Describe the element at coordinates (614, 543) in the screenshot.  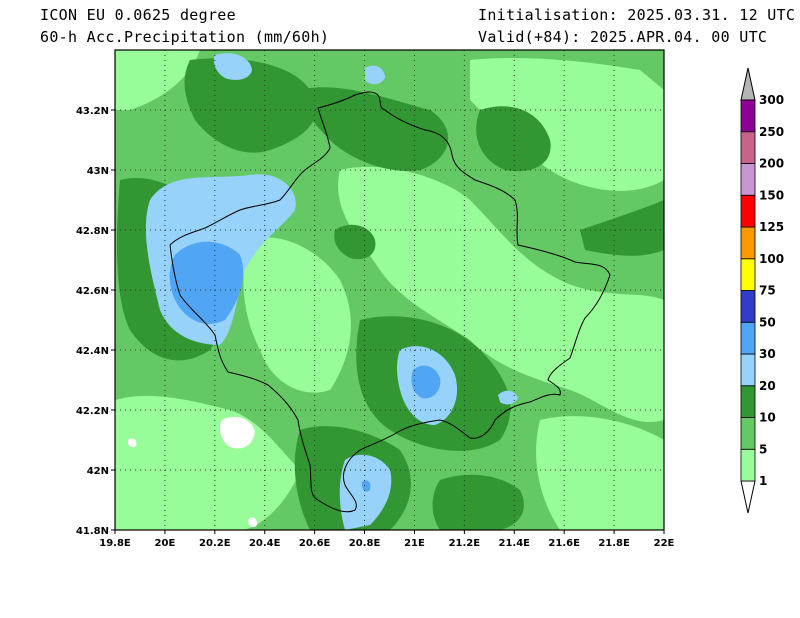
I see `lon-tick-label: 21.8E` at that location.